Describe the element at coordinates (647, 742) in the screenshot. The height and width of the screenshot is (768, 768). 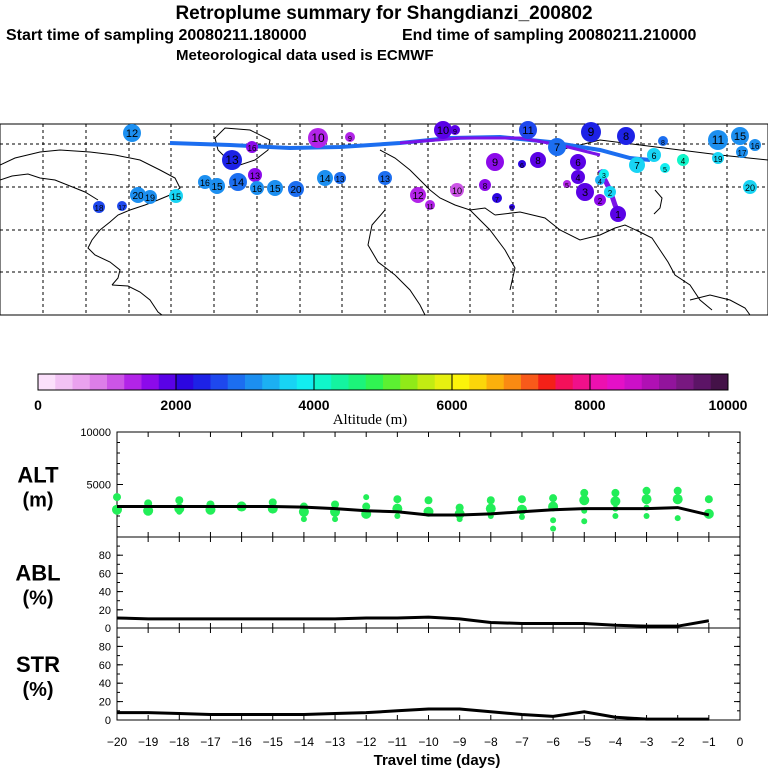
I see `x-tick-label: −3` at that location.